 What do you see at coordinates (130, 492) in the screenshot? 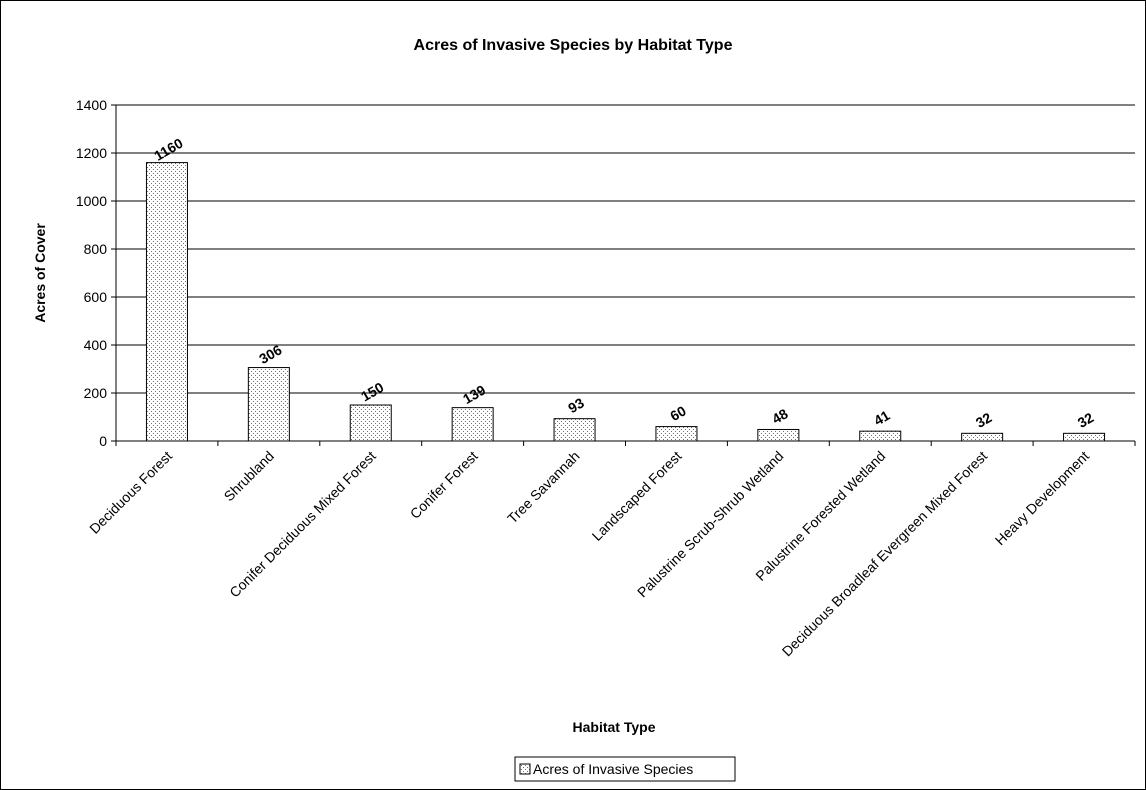
I see `x-category-label: Deciduous Forest` at bounding box center [130, 492].